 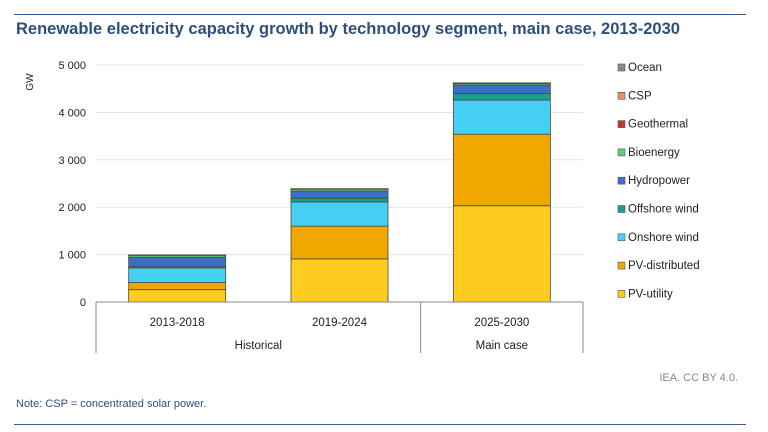 What do you see at coordinates (502, 346) in the screenshot?
I see `group-label: Main case` at bounding box center [502, 346].